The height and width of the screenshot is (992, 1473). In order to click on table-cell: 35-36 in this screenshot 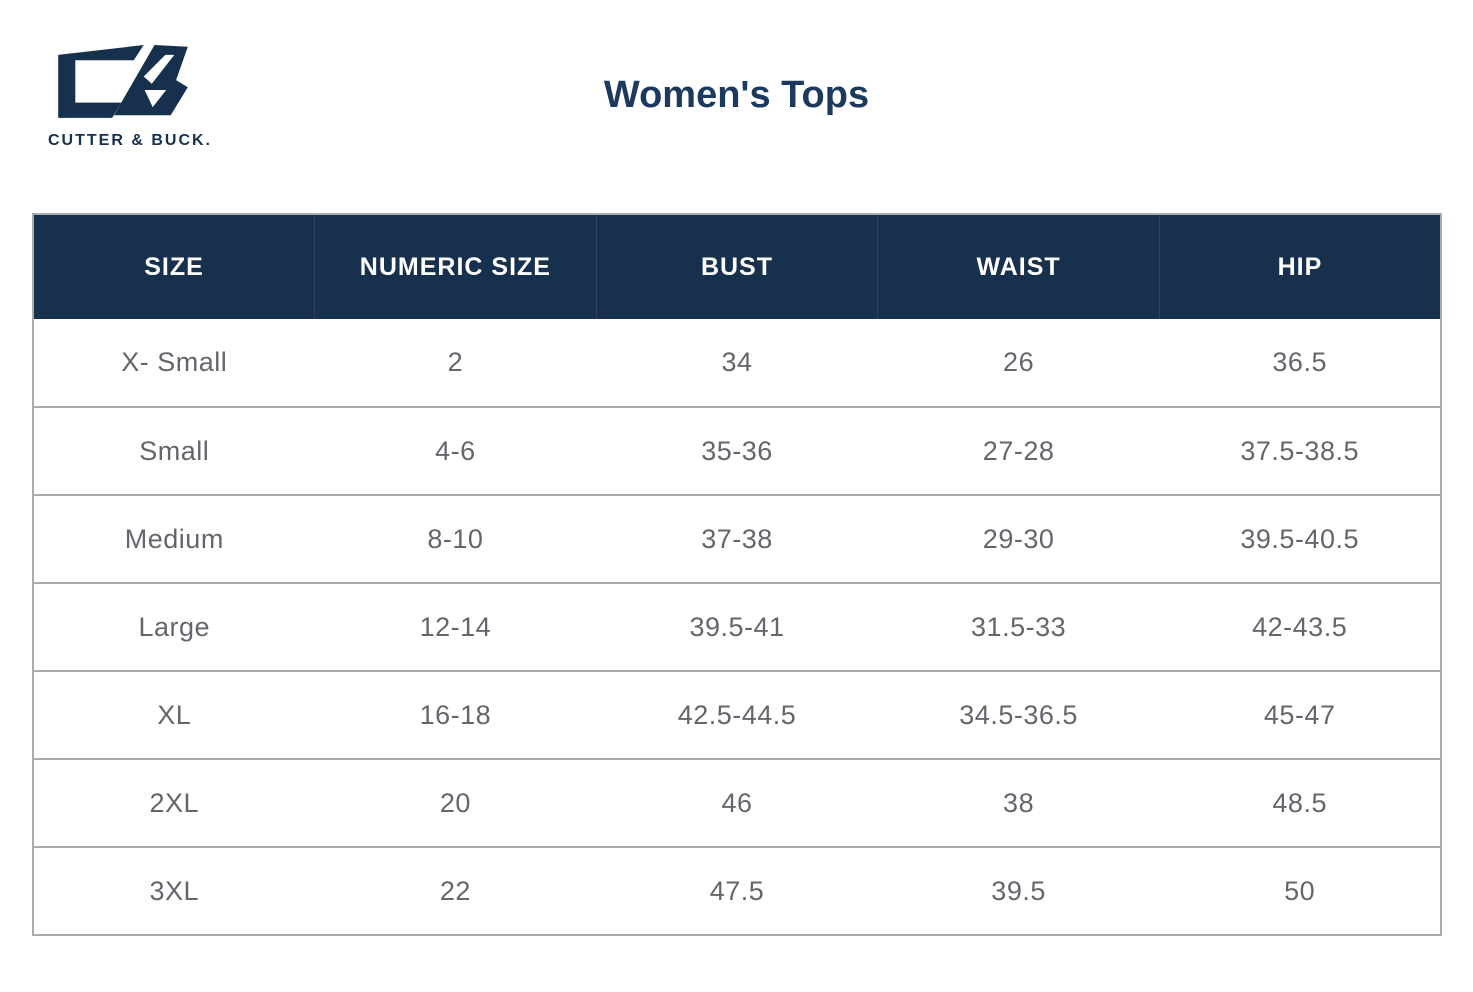, I will do `click(737, 450)`.